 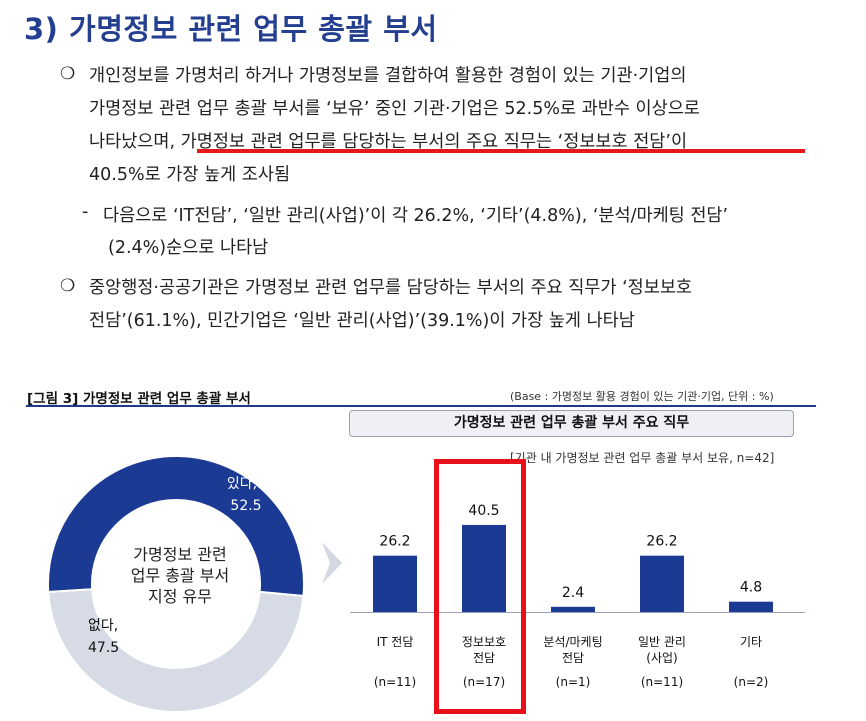 I want to click on donut-center-title: 가명정보 관련, so click(x=179, y=554).